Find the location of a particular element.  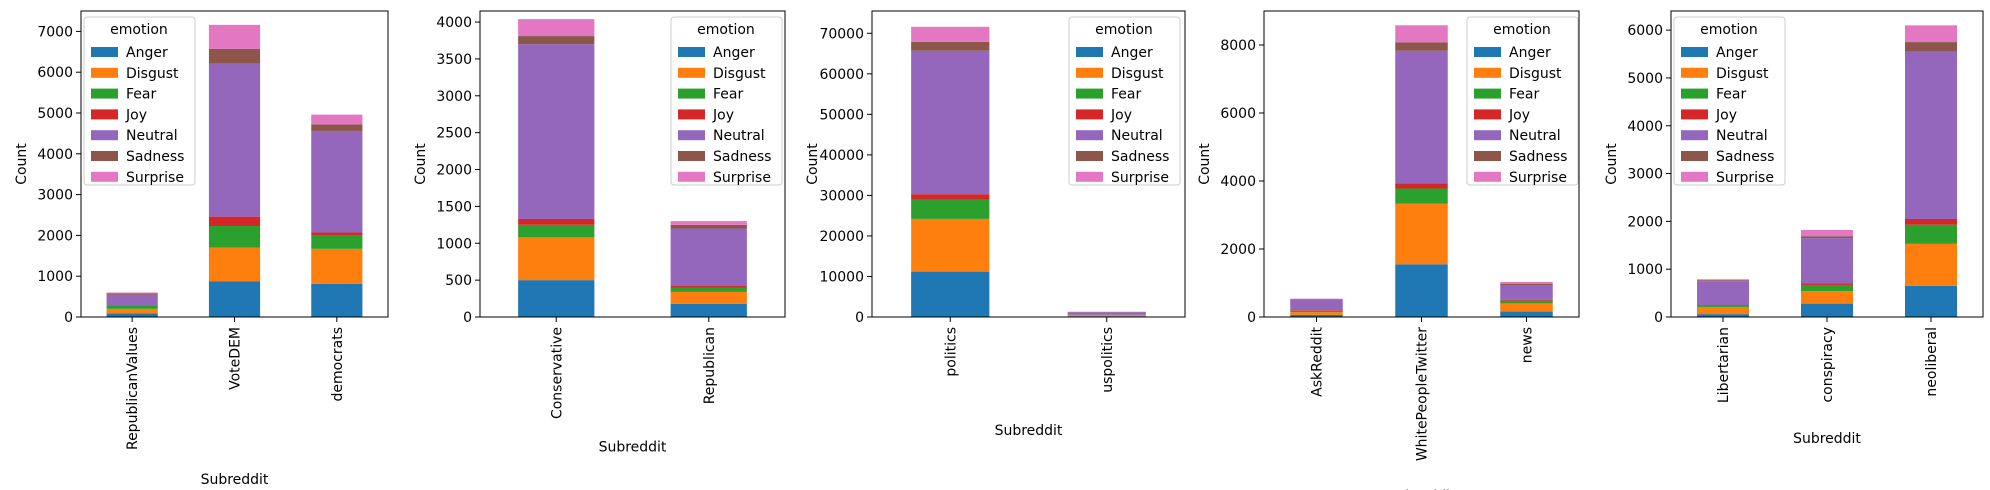

bar-neutral-conspiracy is located at coordinates (1827, 261).